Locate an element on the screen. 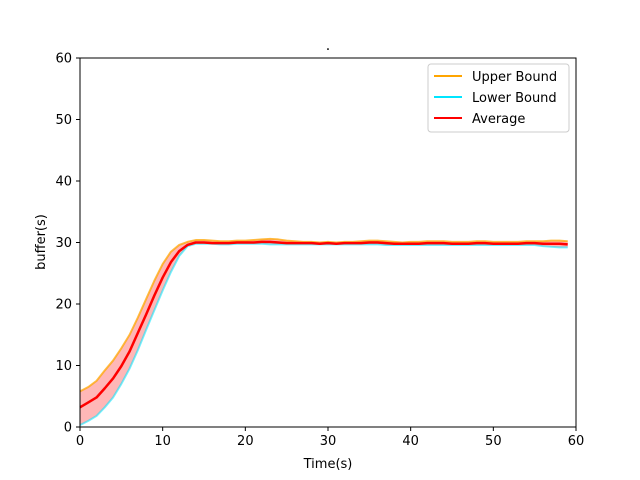 The width and height of the screenshot is (640, 480). y-tick-label: 40 is located at coordinates (63, 182).